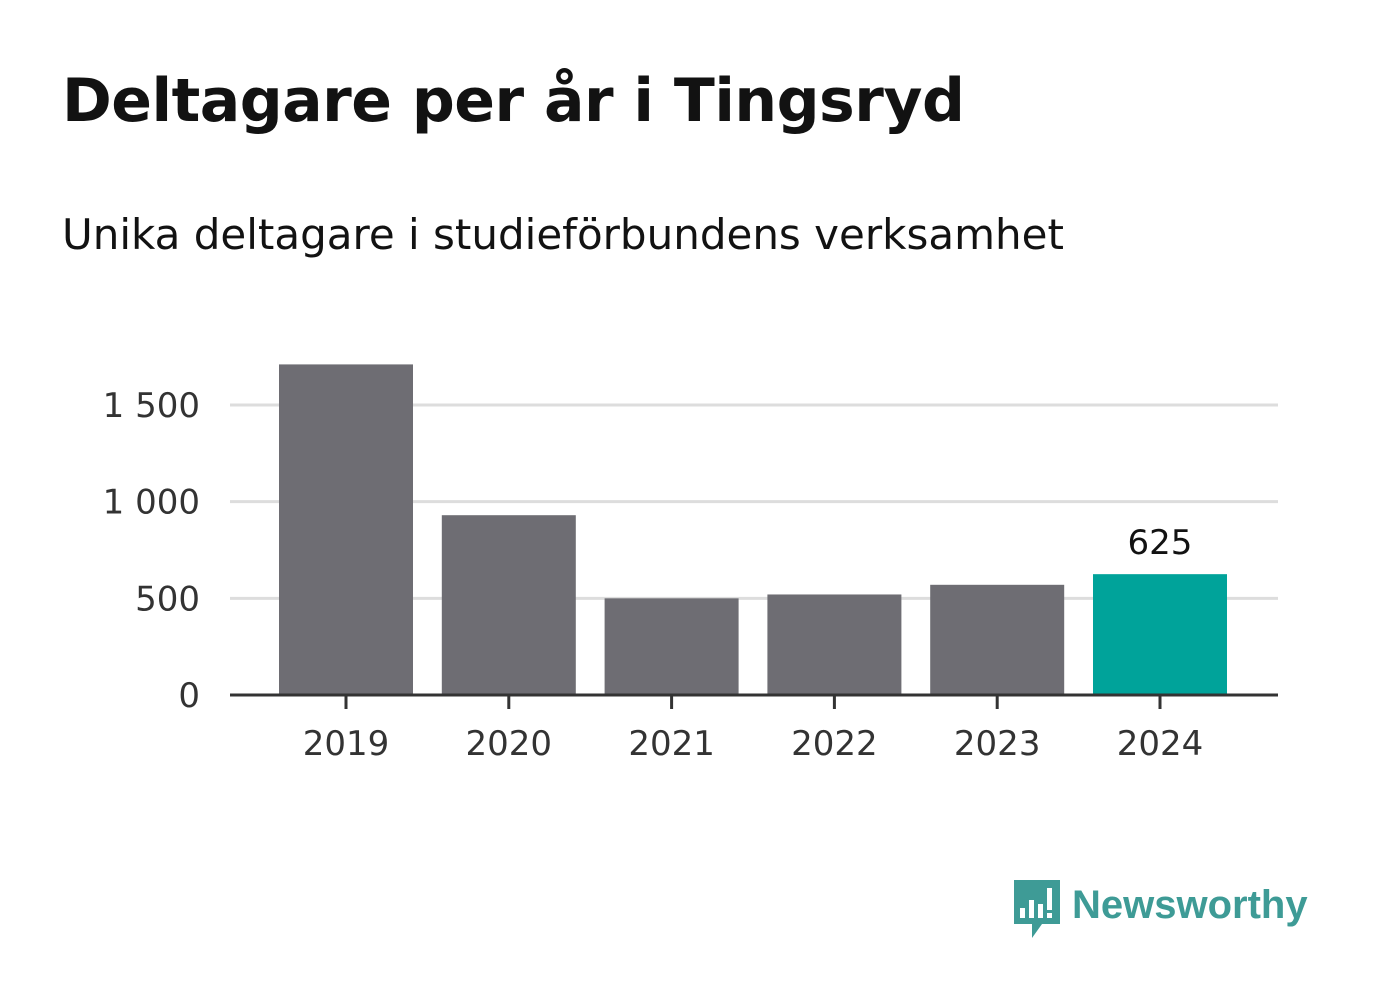 The image size is (1382, 999). Describe the element at coordinates (151, 406) in the screenshot. I see `y-tick-label-1500: 1 500` at that location.